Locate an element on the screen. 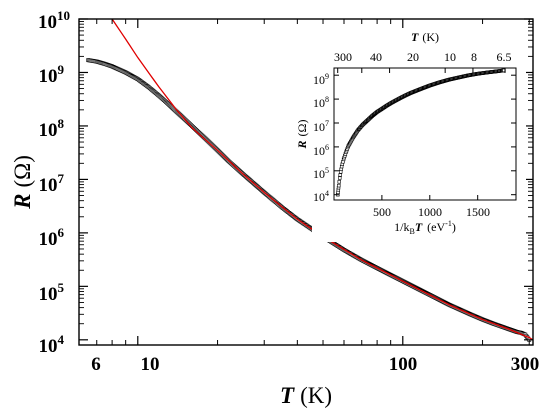 This screenshot has width=550, height=417. inset-y-tick-label: 10⁸ is located at coordinates (321, 102).